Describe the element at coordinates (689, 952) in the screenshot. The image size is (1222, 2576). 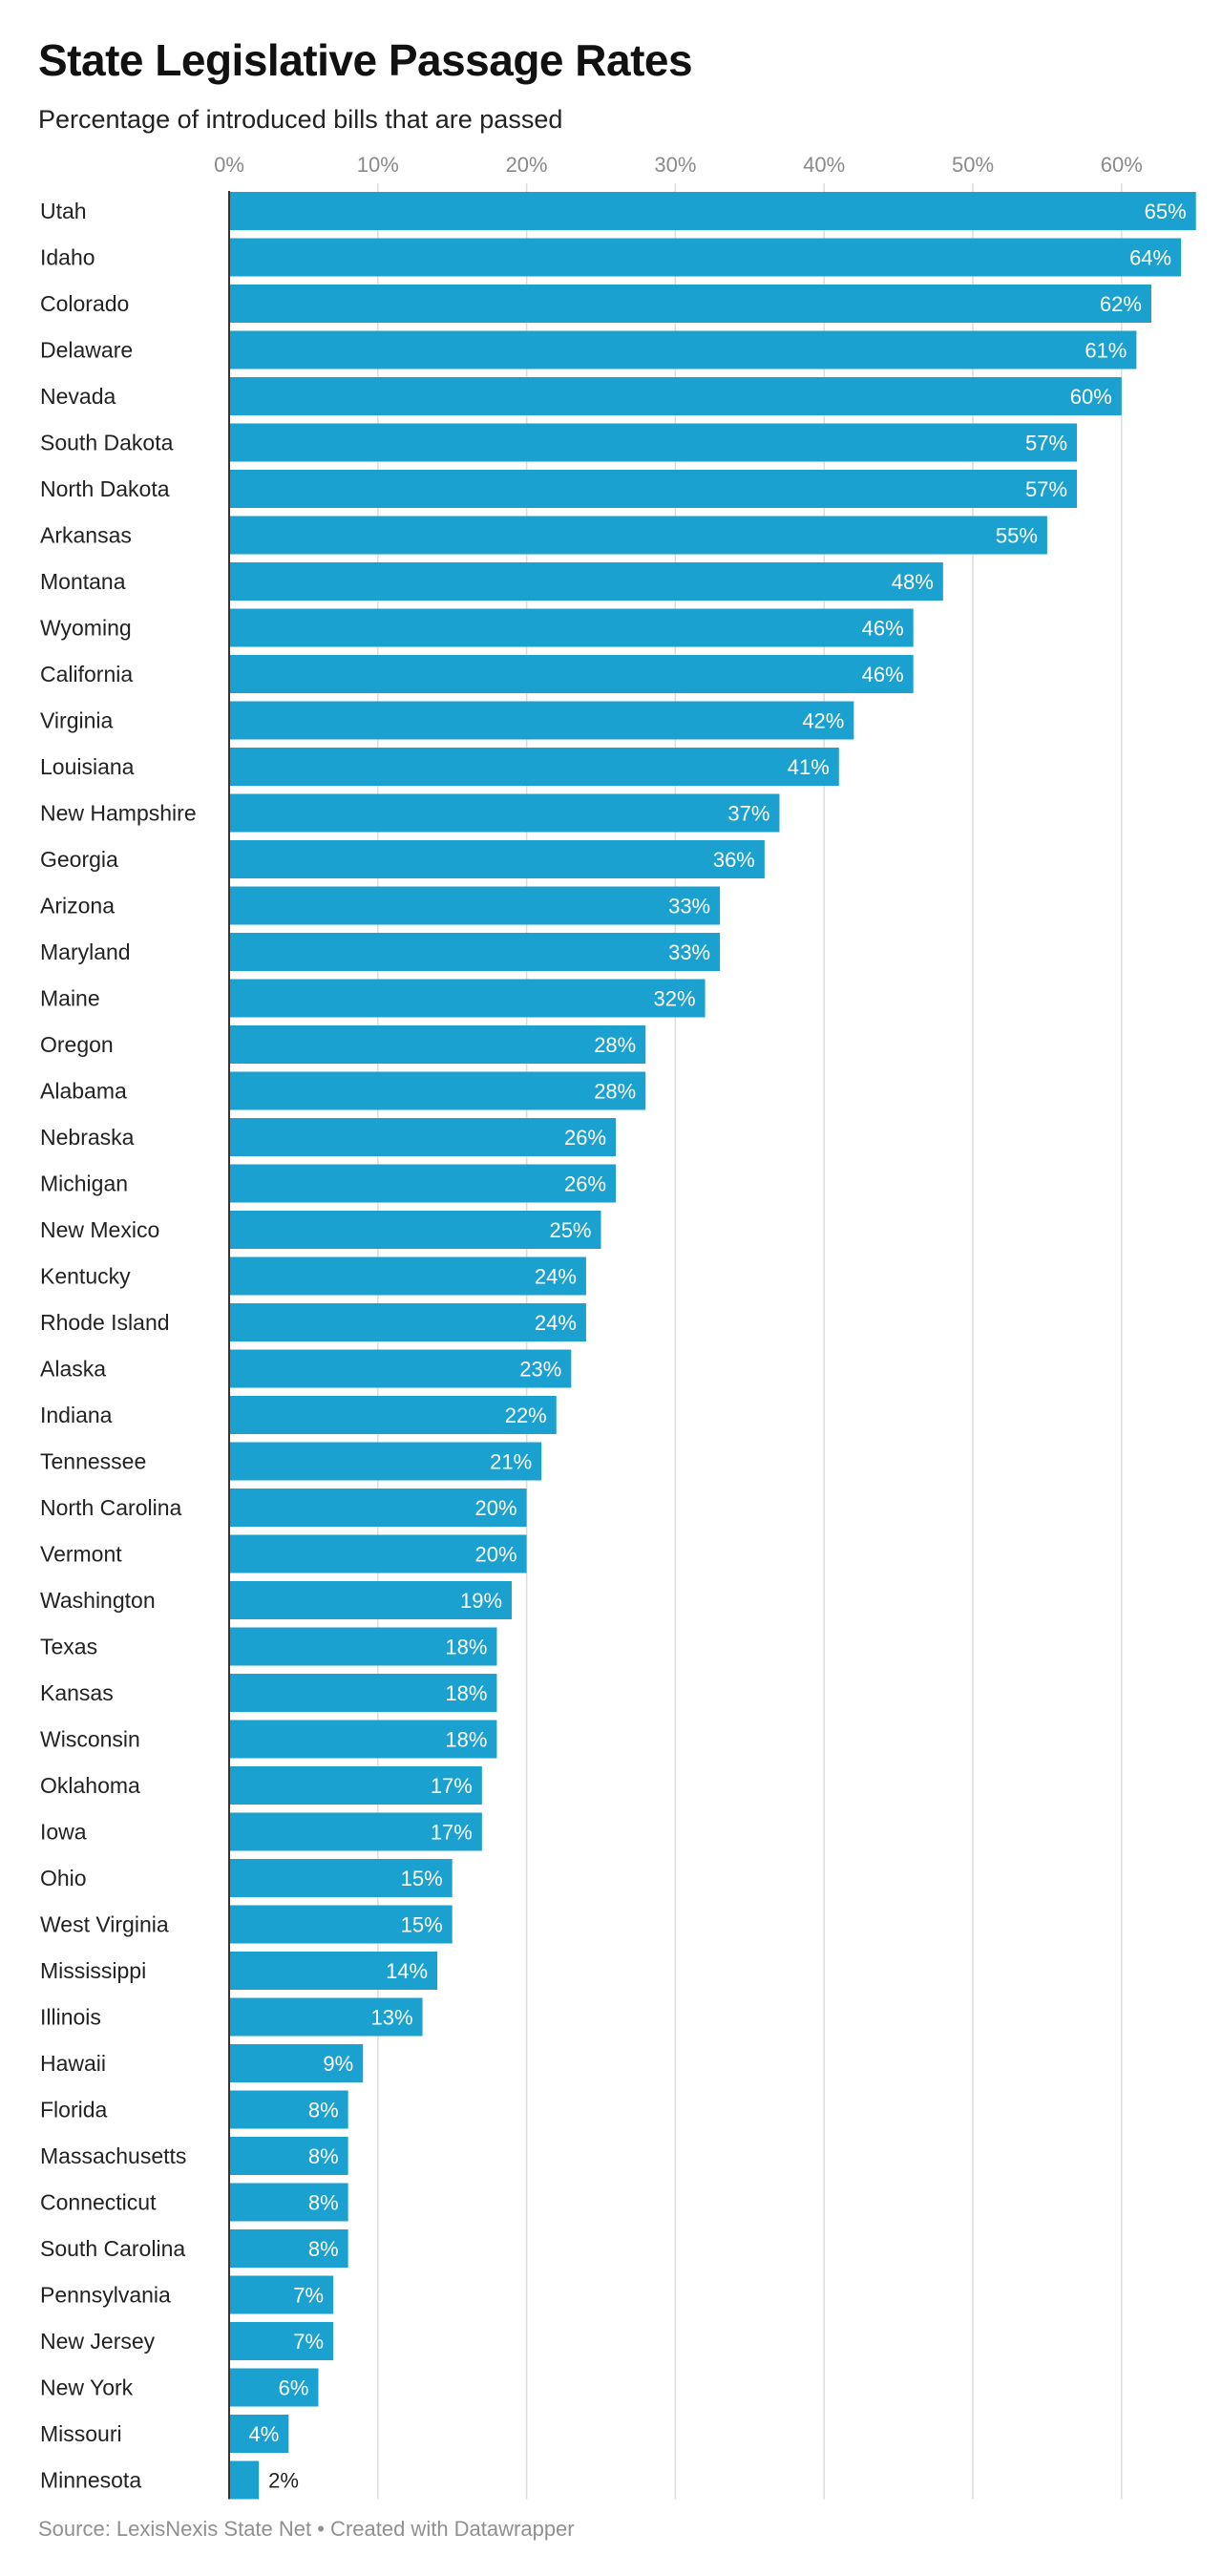
I see `value-label: 33%` at that location.